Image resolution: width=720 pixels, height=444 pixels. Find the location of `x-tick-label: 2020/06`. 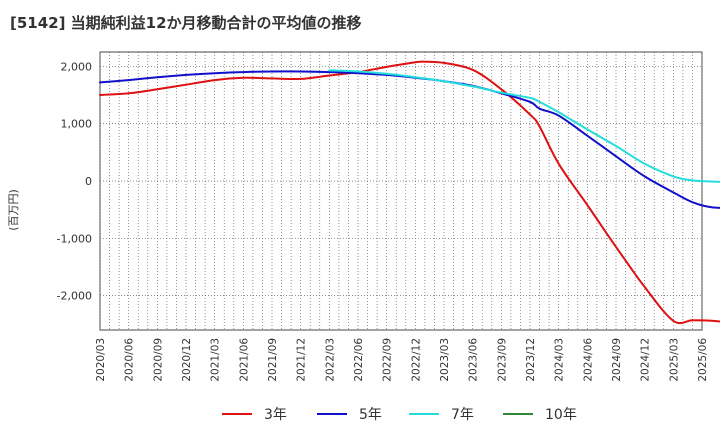

x-tick-label: 2020/06 is located at coordinates (130, 360).